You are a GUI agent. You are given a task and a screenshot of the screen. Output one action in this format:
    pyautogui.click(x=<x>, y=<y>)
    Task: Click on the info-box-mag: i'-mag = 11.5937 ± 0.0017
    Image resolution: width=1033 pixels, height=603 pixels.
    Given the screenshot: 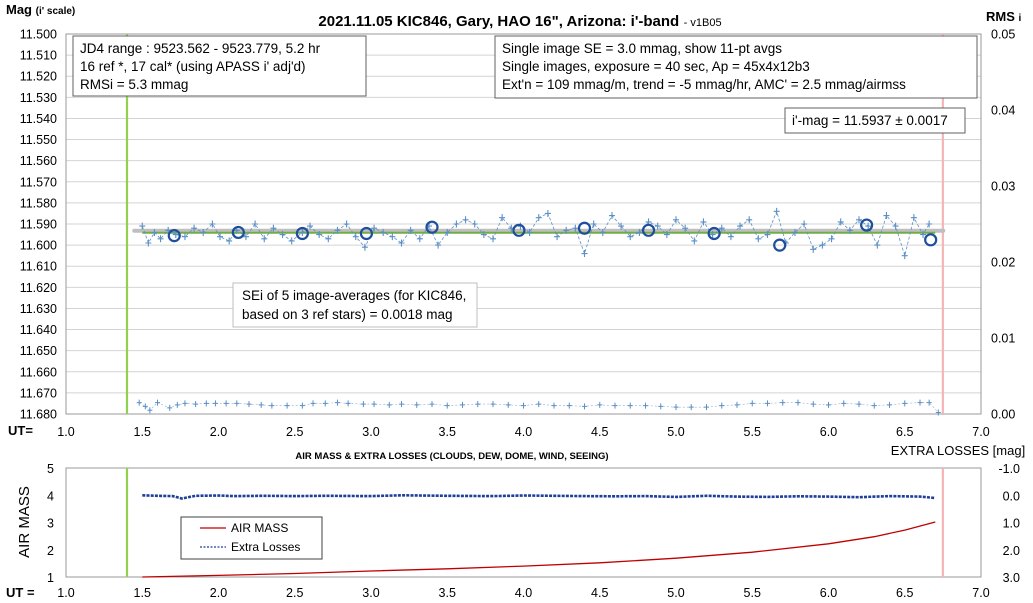 What is the action you would take?
    pyautogui.click(x=875, y=120)
    